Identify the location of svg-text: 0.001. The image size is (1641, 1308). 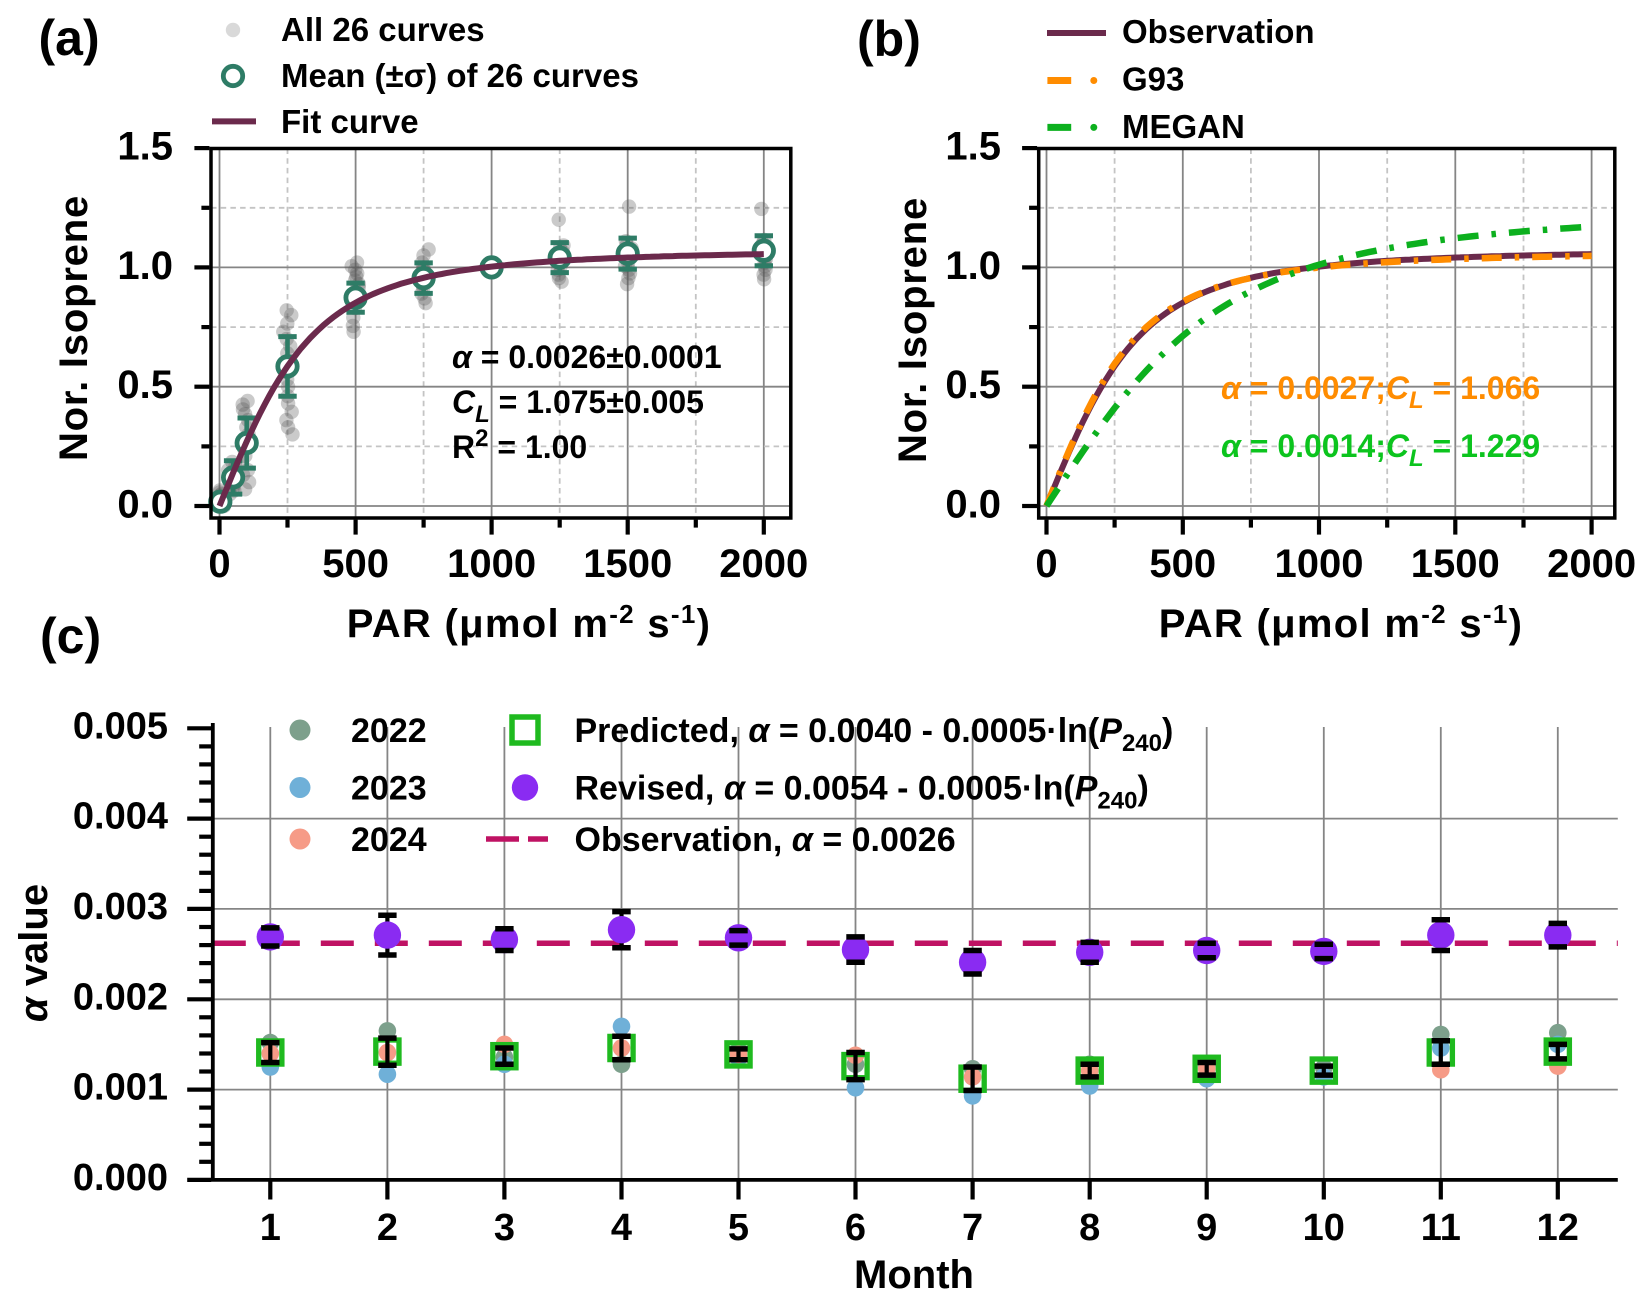
(120, 1088).